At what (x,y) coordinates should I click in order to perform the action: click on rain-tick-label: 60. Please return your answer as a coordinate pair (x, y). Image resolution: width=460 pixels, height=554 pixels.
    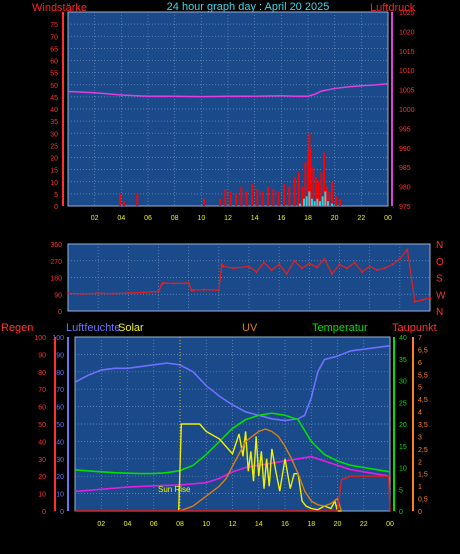
    Looking at the image, I should click on (42, 408).